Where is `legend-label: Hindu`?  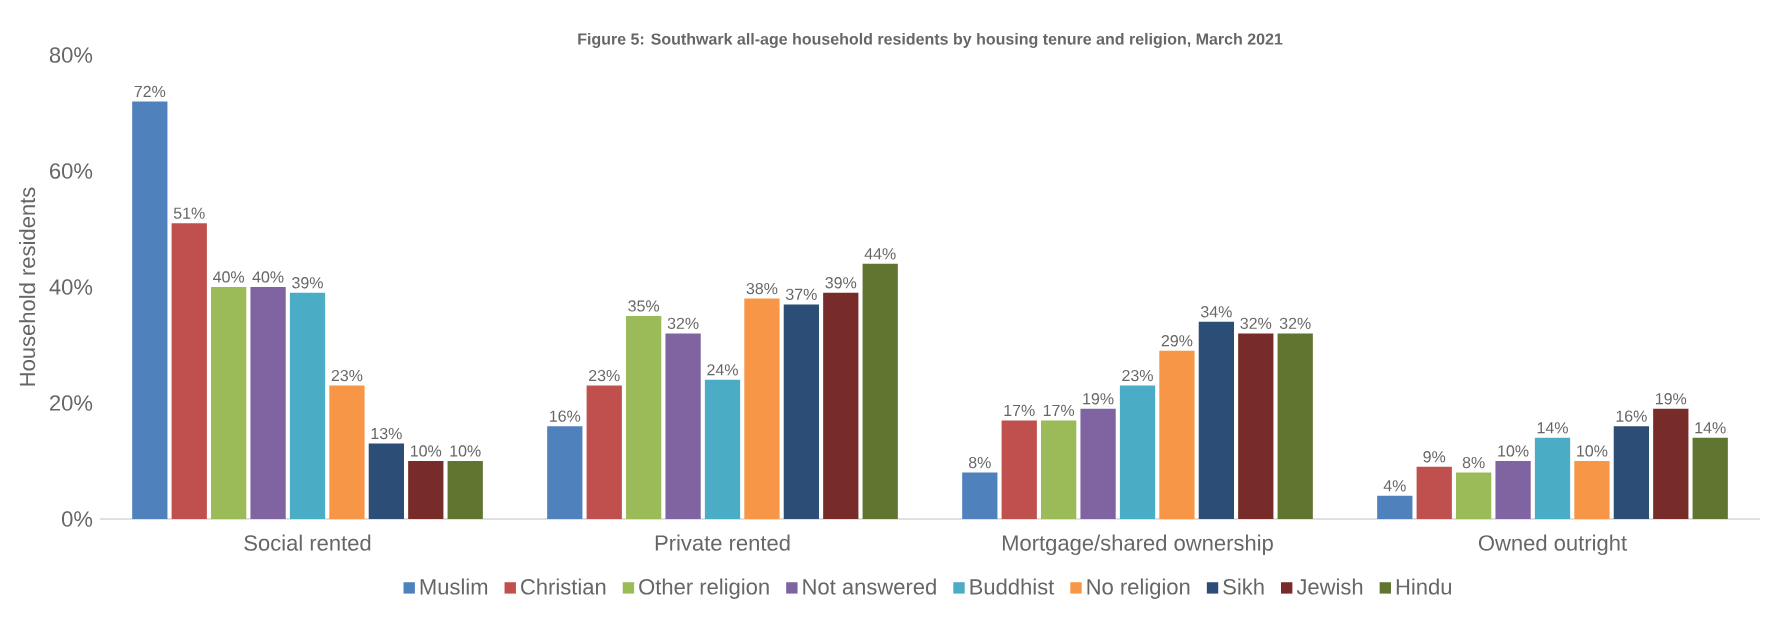
legend-label: Hindu is located at coordinates (1424, 586).